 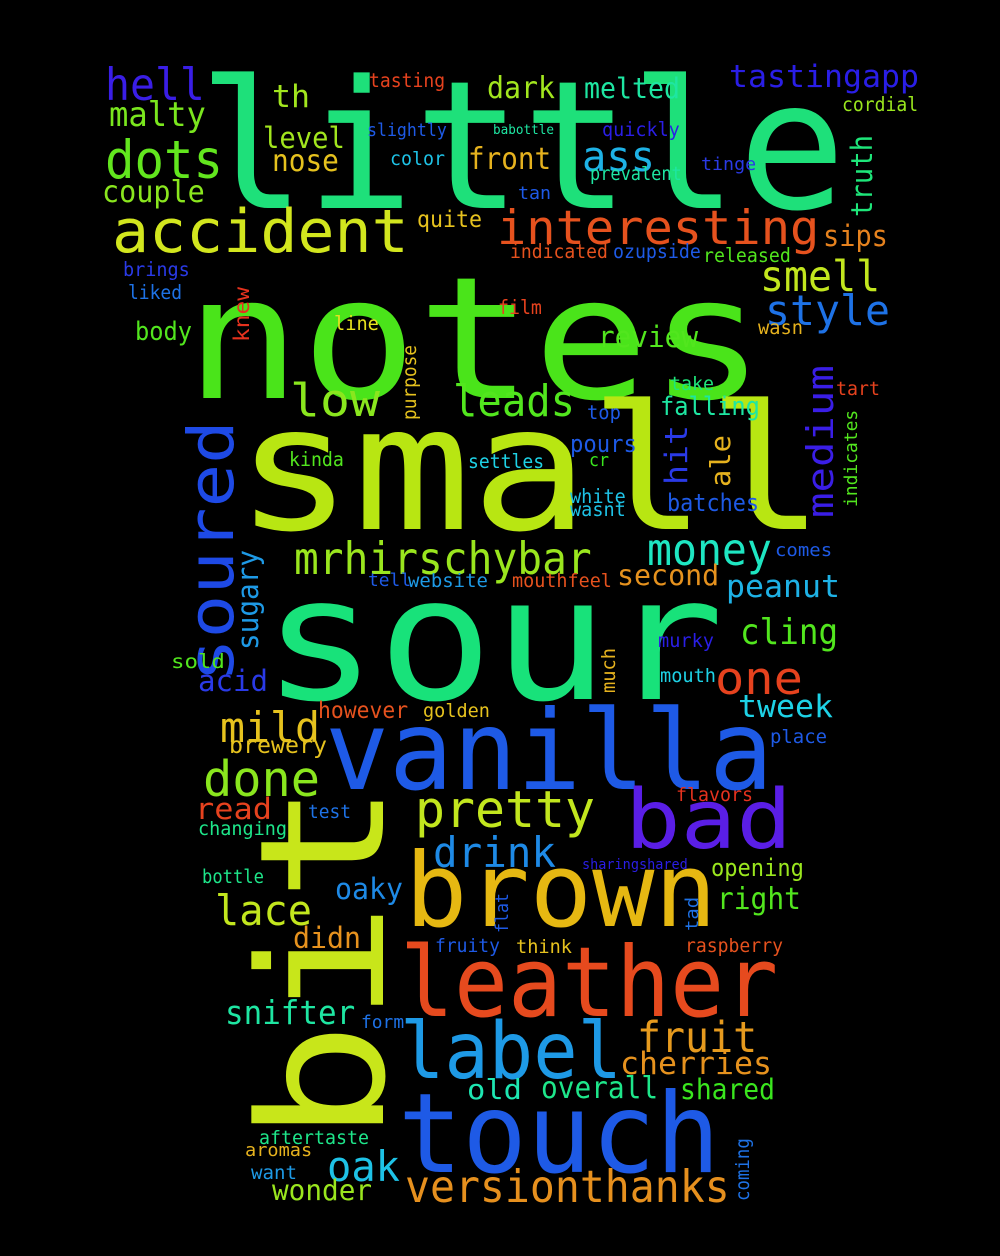 What do you see at coordinates (456, 711) in the screenshot?
I see `word-golden: golden` at bounding box center [456, 711].